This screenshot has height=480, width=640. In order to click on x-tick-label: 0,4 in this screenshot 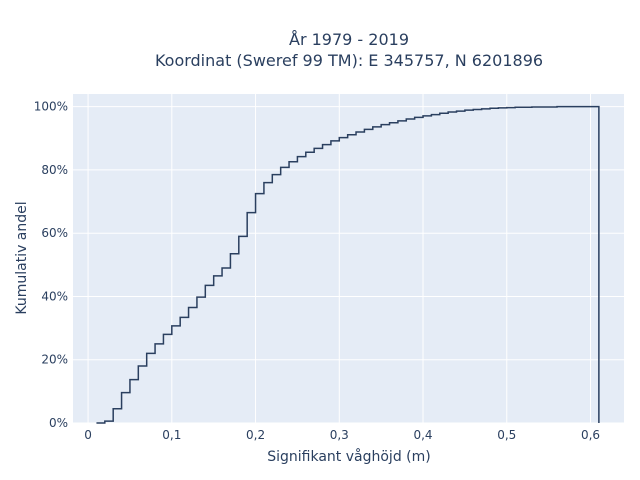, I will do `click(422, 435)`.